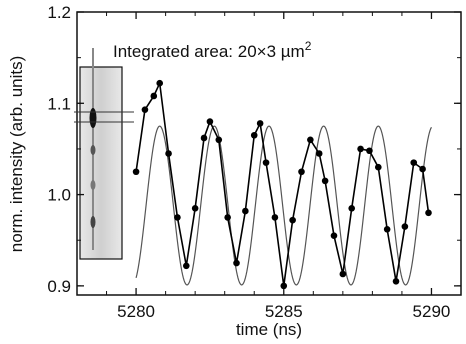  What do you see at coordinates (101, 163) in the screenshot?
I see `inset-frame` at bounding box center [101, 163].